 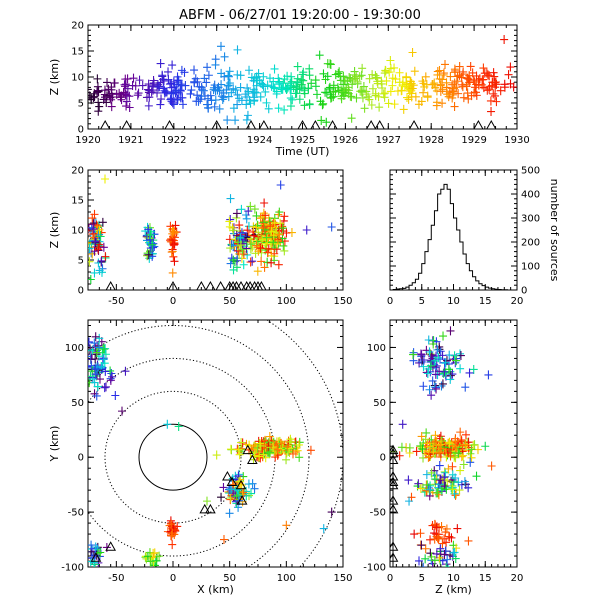 What do you see at coordinates (173, 301) in the screenshot?
I see `x-tick-label: 0` at bounding box center [173, 301].